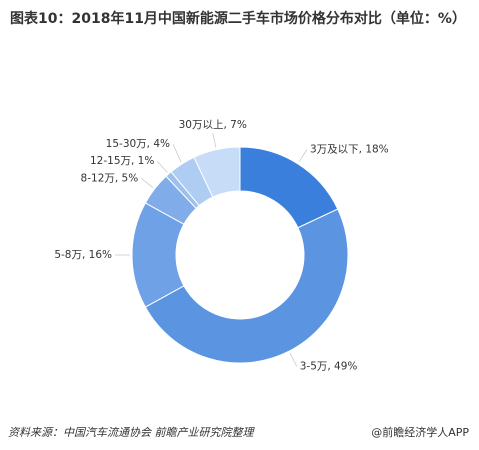 This screenshot has width=479, height=450. I want to click on data-label: 3万及以下, 18%, so click(349, 149).